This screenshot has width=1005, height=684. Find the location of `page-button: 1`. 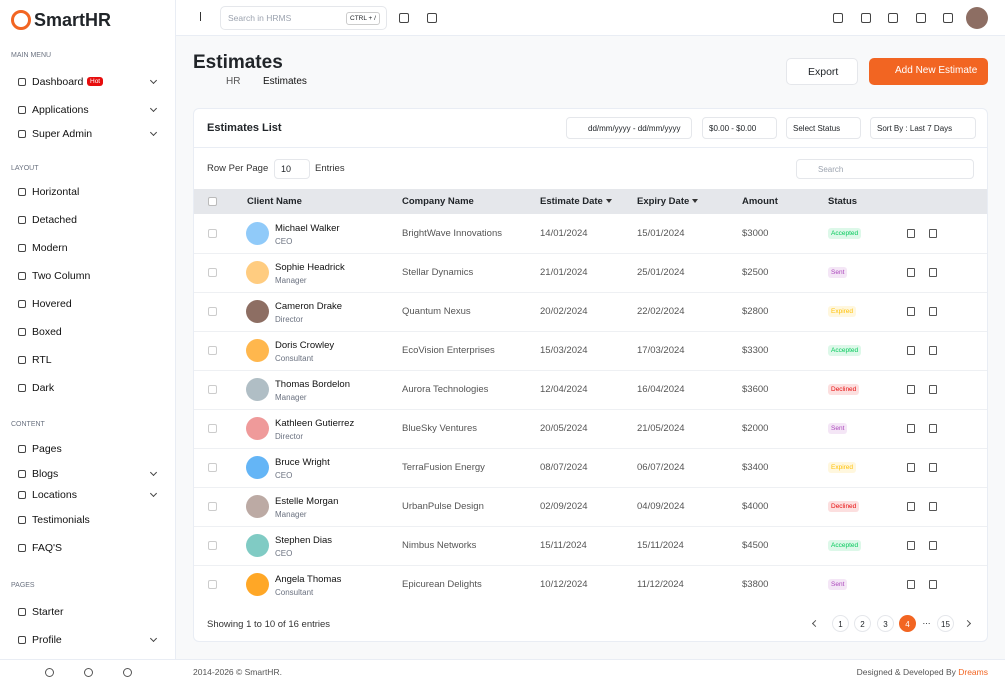

page-button: 1 is located at coordinates (840, 623).